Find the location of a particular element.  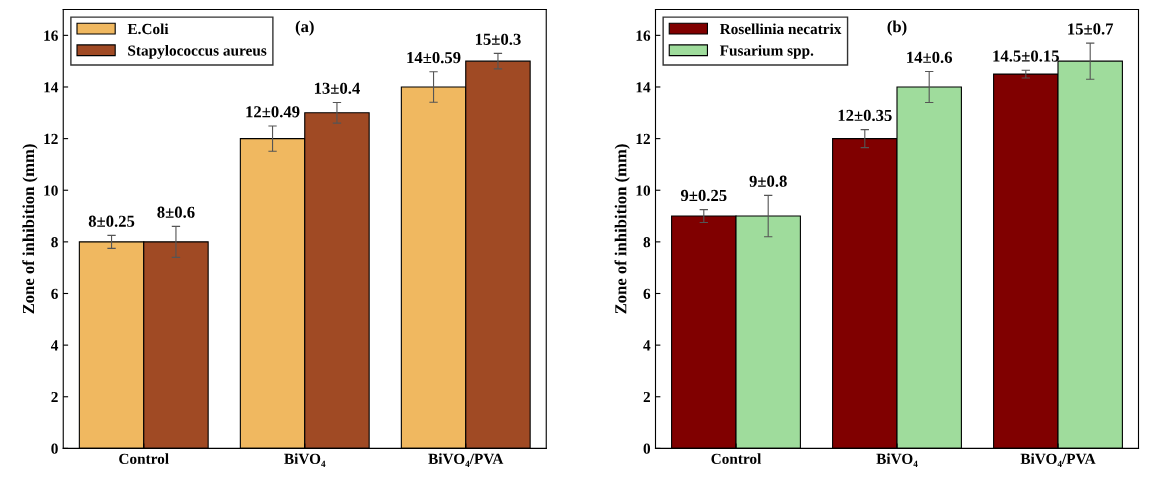

data-label: 12±0.49 is located at coordinates (273, 112).